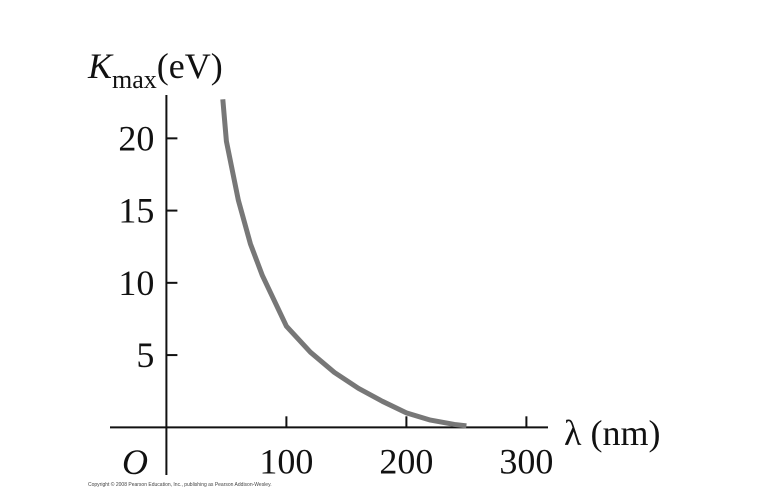  Describe the element at coordinates (190, 66) in the screenshot. I see `y-label-unit: (eV)` at that location.